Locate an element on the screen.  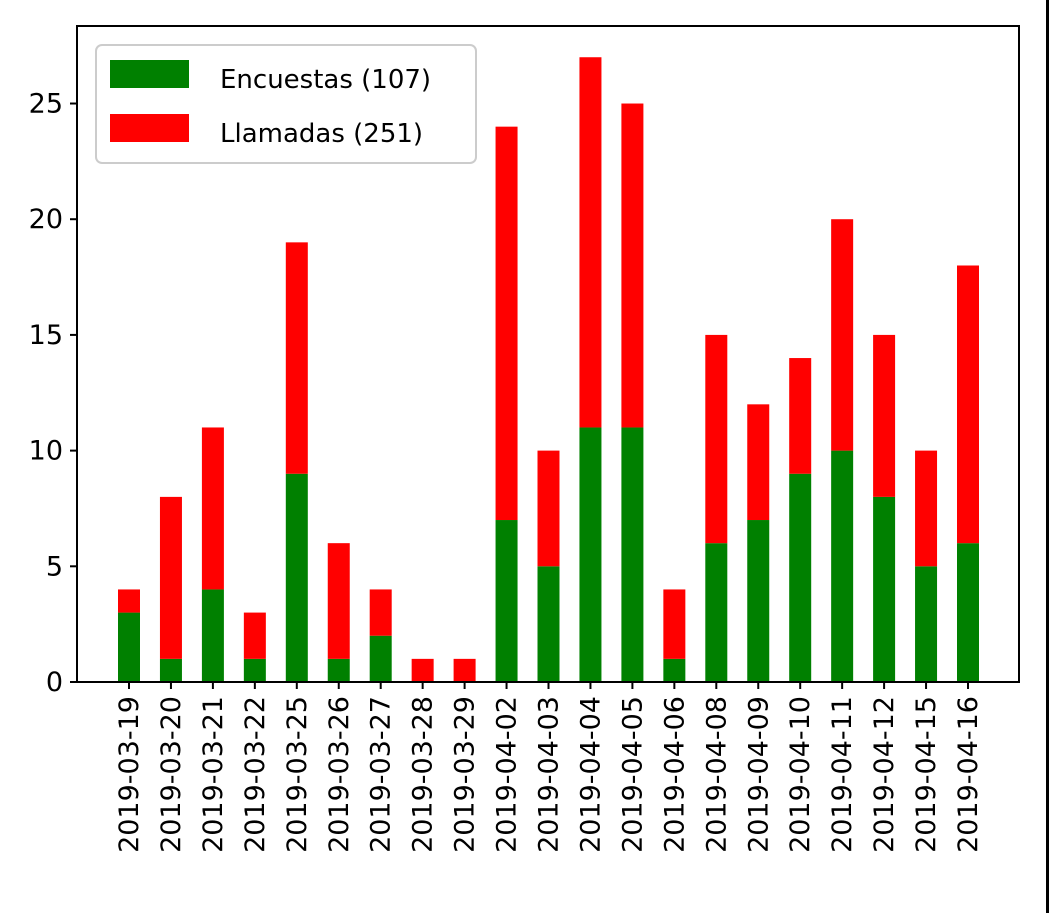
x-tick-label: 2019-03-27 is located at coordinates (381, 774).